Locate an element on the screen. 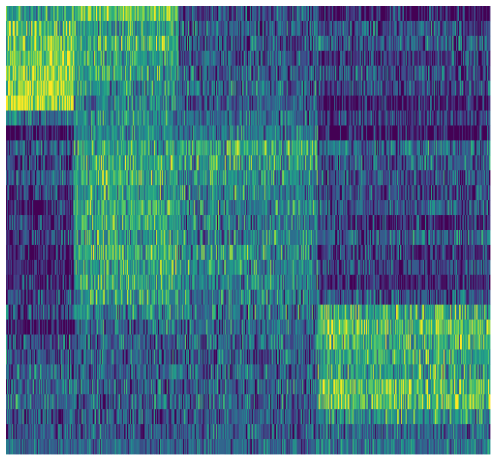 The height and width of the screenshot is (460, 500). heatmap-row is located at coordinates (248, 58).